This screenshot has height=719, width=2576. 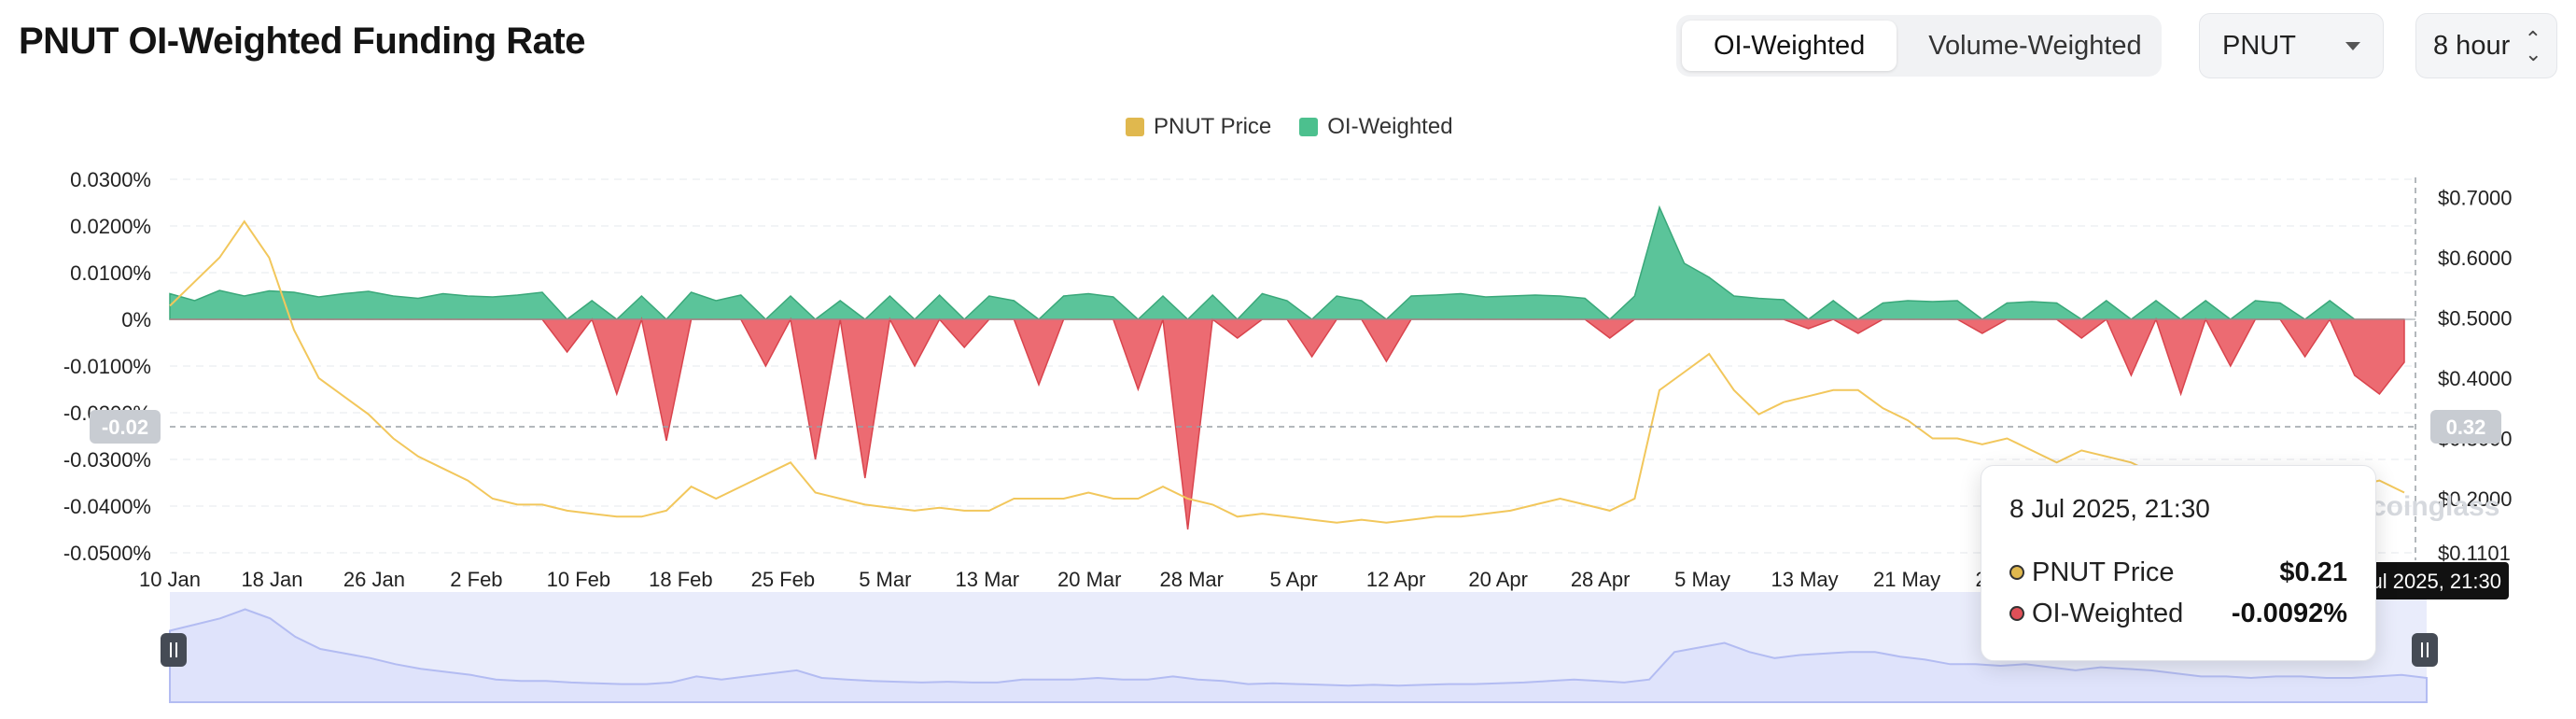 What do you see at coordinates (1286, 262) in the screenshot?
I see `positive-funding-area` at bounding box center [1286, 262].